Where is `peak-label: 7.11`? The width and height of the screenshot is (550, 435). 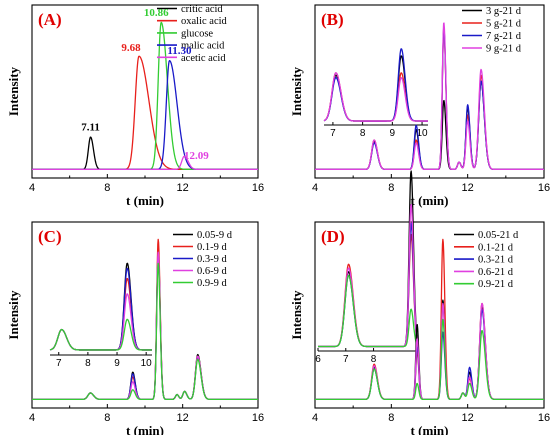 peak-label: 7.11 is located at coordinates (90, 128).